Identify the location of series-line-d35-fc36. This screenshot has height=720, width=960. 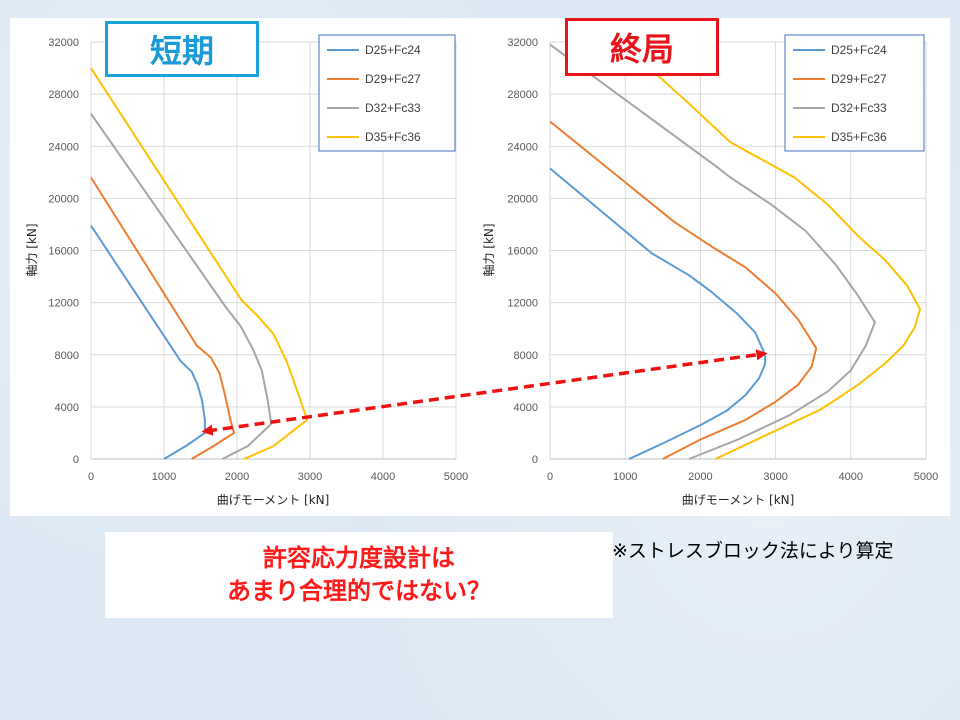
(199, 263).